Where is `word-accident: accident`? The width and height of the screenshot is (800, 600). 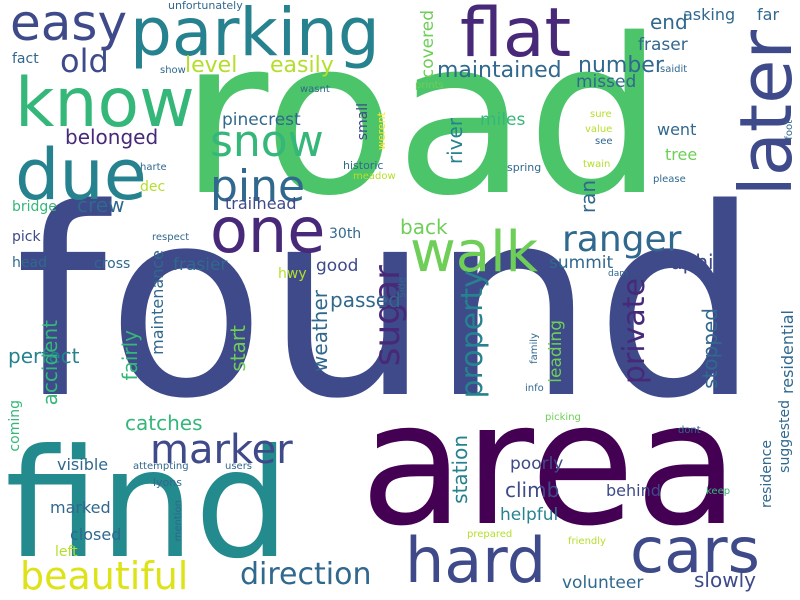
word-accident: accident is located at coordinates (50, 363).